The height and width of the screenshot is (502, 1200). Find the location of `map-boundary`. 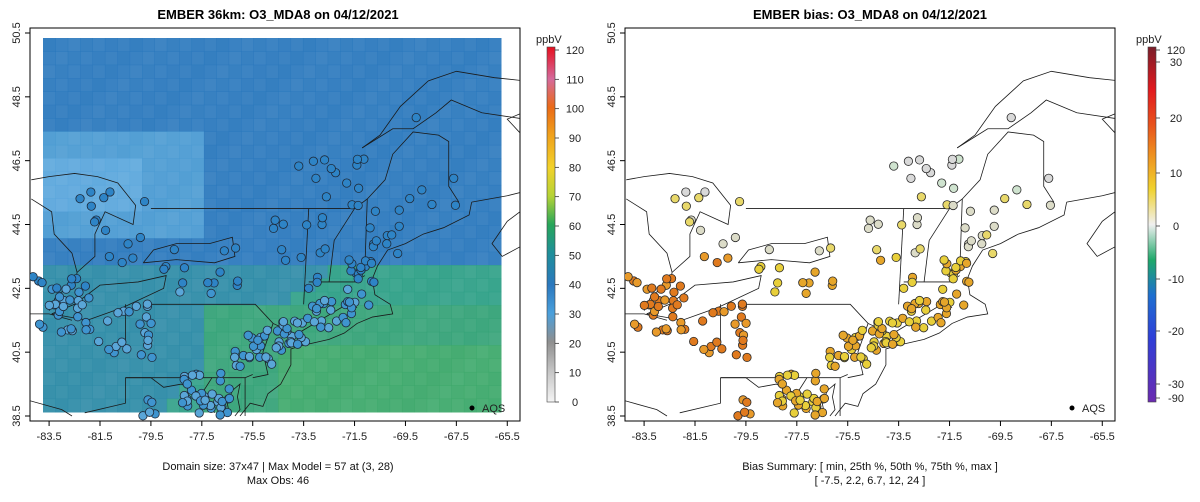

map-boundary is located at coordinates (341, 245).